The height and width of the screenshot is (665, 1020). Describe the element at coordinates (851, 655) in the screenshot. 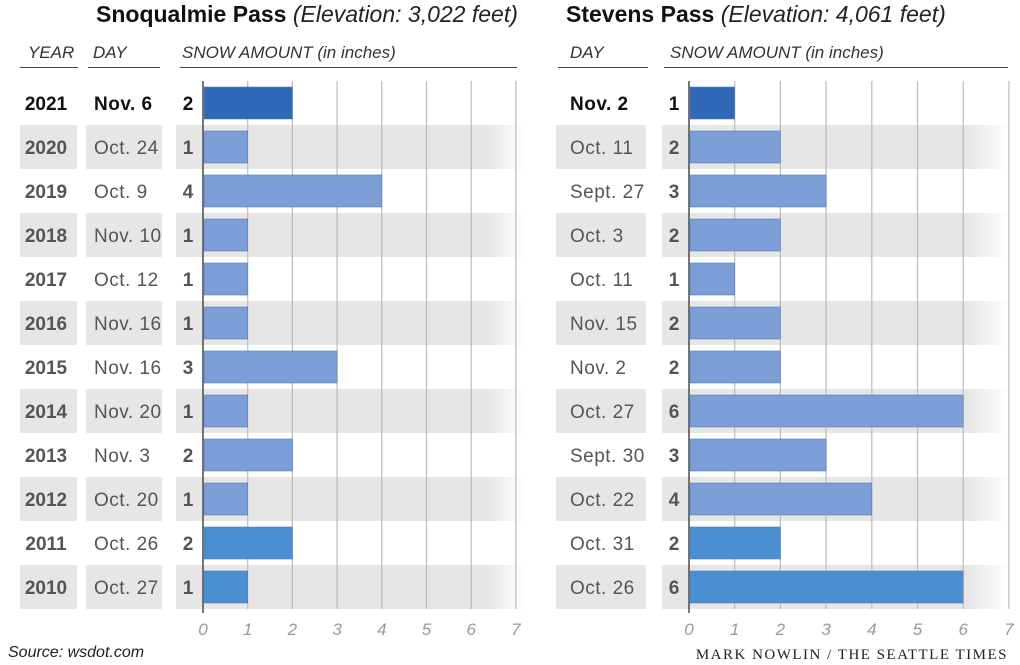

I see `credit-line: MARK NOWLIN / THE SEATTLE TIMES` at that location.